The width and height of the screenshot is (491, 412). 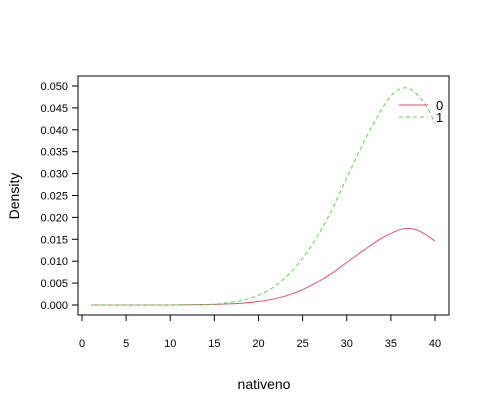 I want to click on x-tick-label: 35, so click(x=391, y=344).